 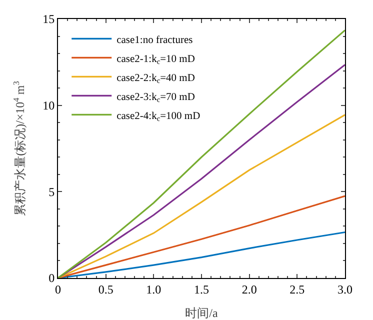 I want to click on x-tick-label: 2.5, so click(x=297, y=289).